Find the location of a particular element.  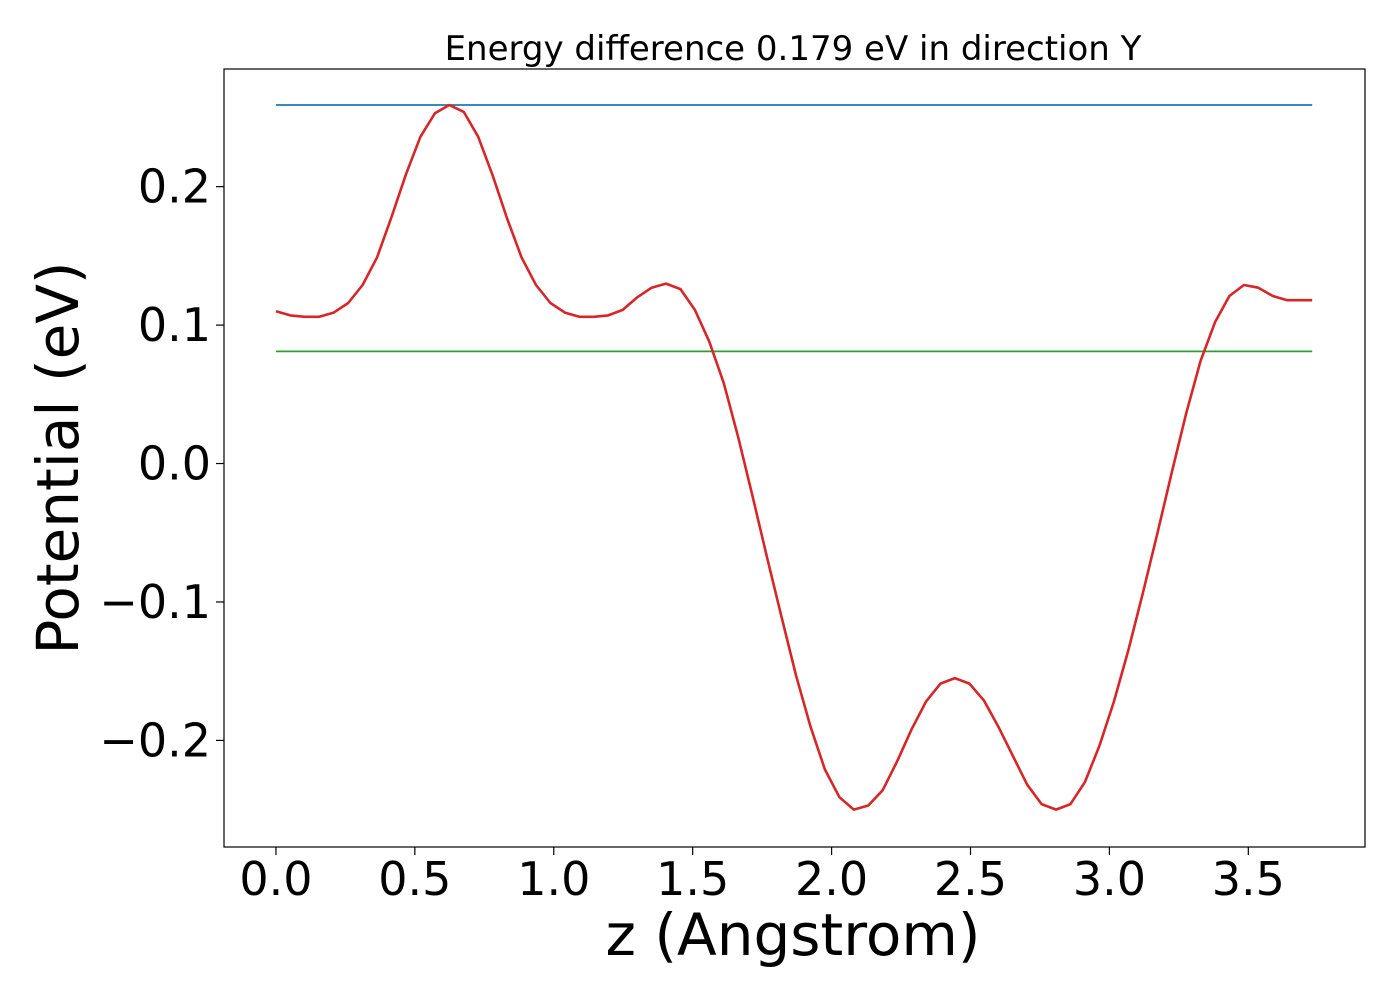

x-tick-label: 1.0 is located at coordinates (553, 879).